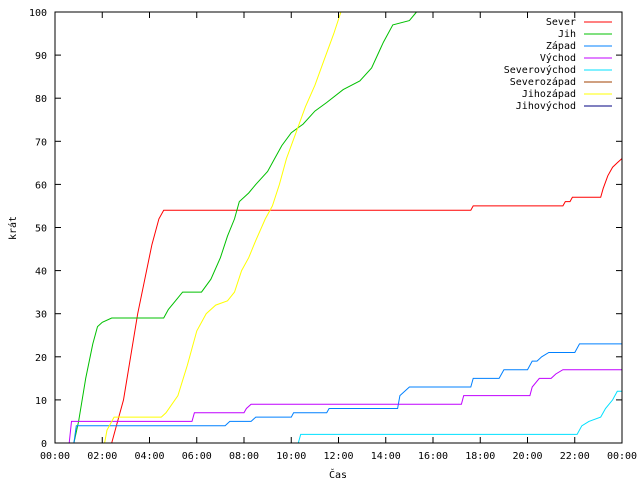 Image resolution: width=640 pixels, height=480 pixels. Describe the element at coordinates (41, 358) in the screenshot. I see `y-tick-label: 20` at that location.